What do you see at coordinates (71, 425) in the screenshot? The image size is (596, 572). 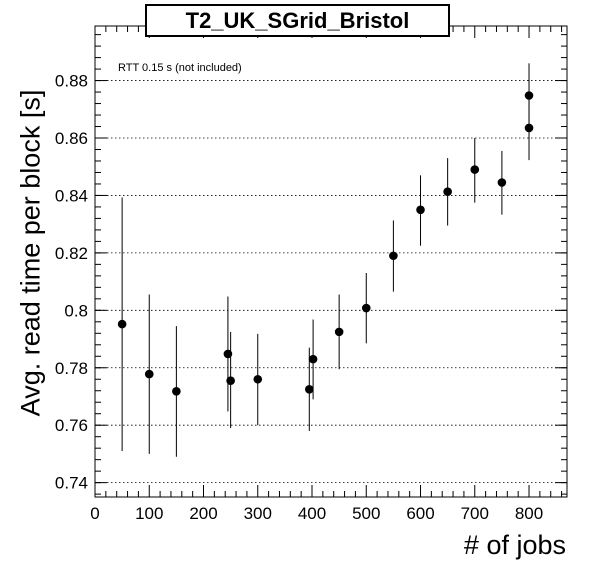 I see `y-tick-label: 0.76` at bounding box center [71, 425].